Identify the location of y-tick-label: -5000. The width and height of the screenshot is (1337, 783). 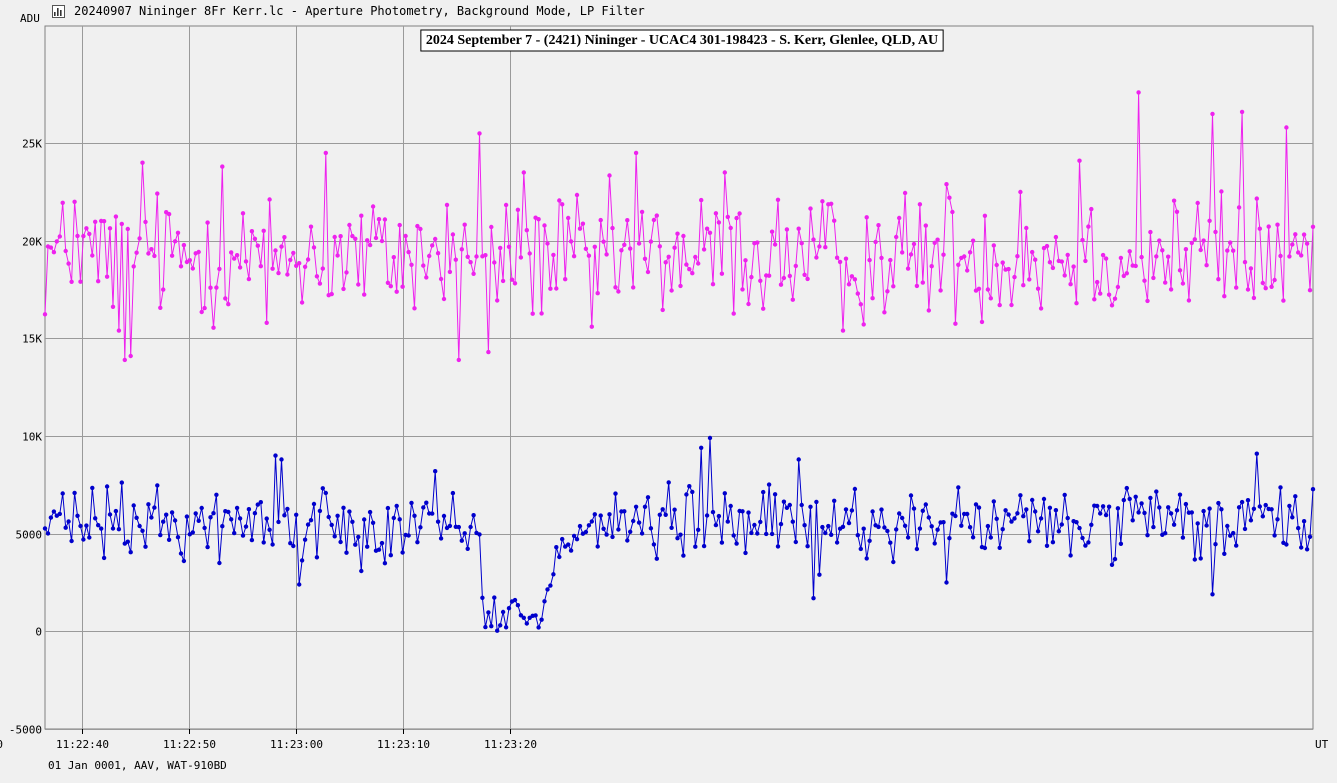
(25, 730).